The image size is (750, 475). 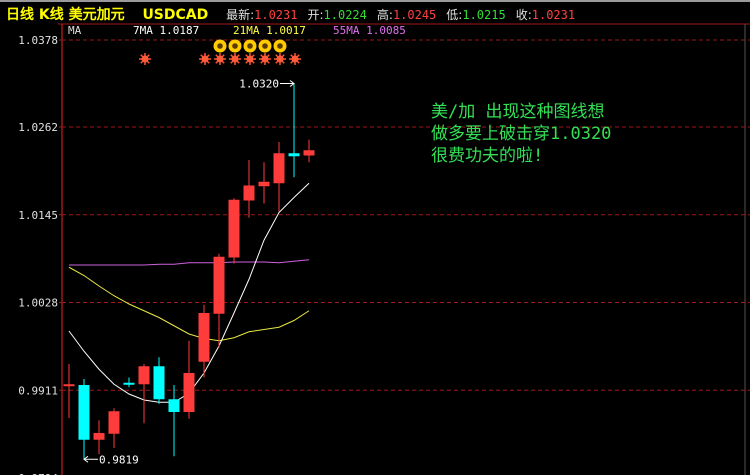 I want to click on quote-label: 最新:, so click(x=240, y=15).